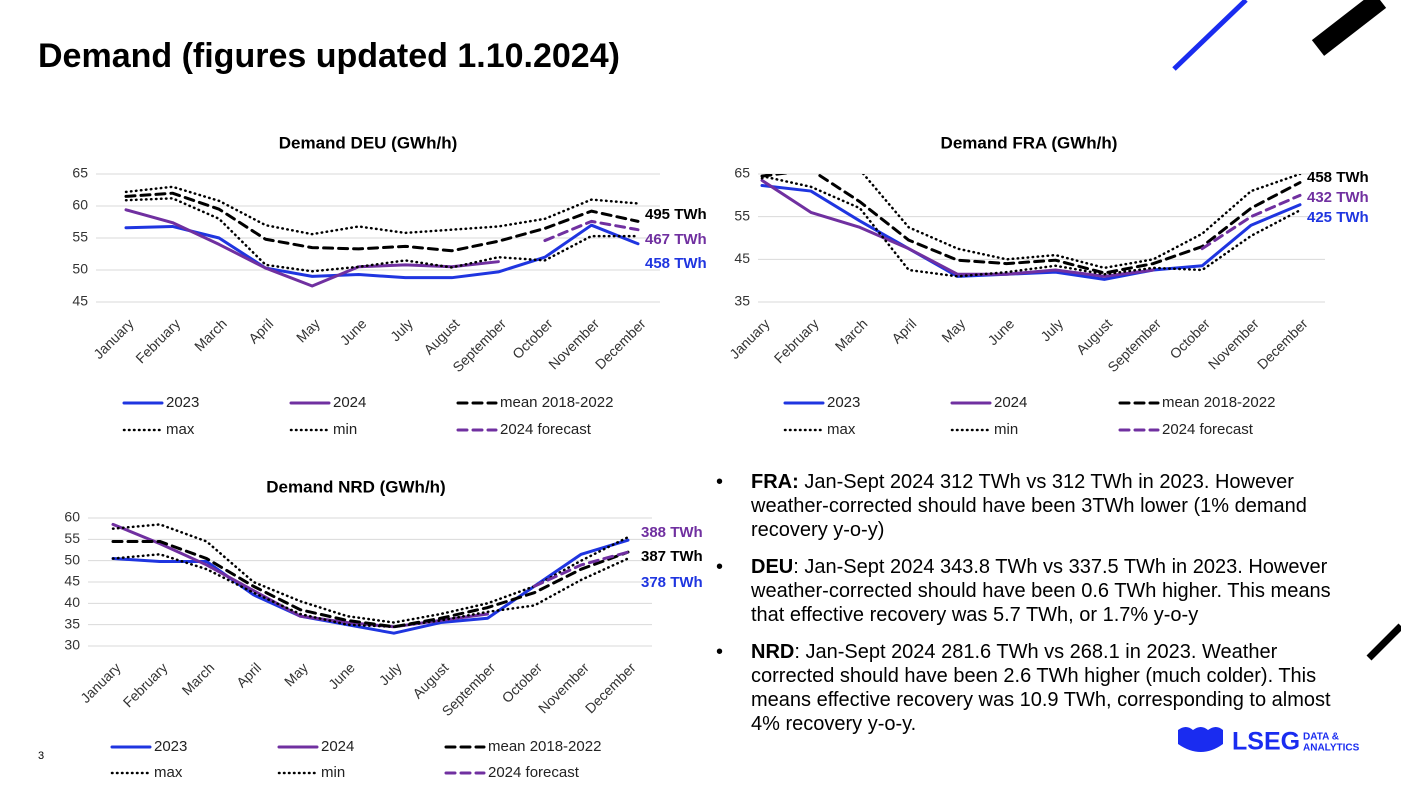 This screenshot has height=788, width=1401. I want to click on bullet-label: FRA:, so click(775, 482).